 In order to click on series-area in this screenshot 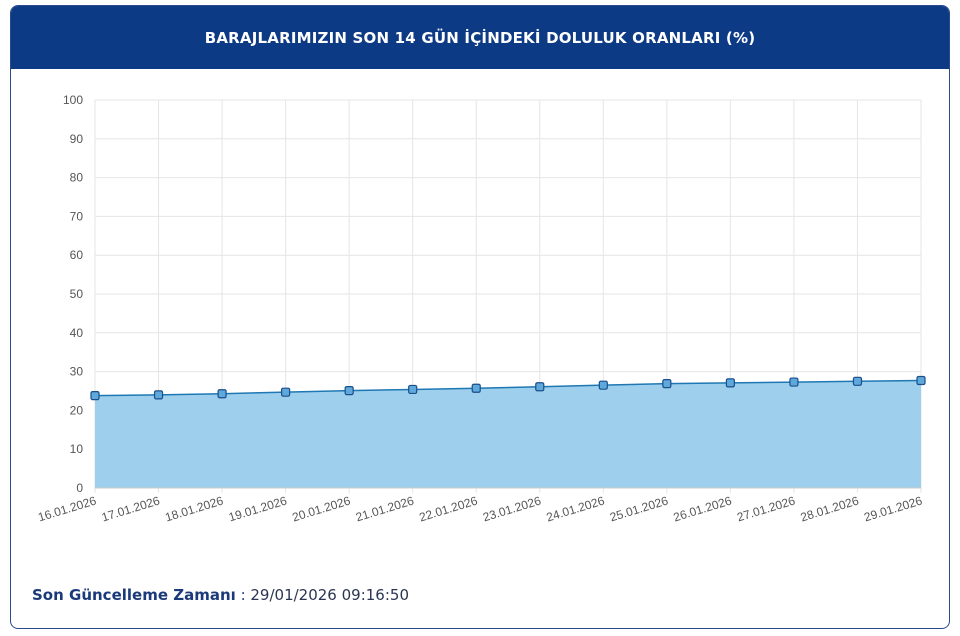, I will do `click(508, 434)`.